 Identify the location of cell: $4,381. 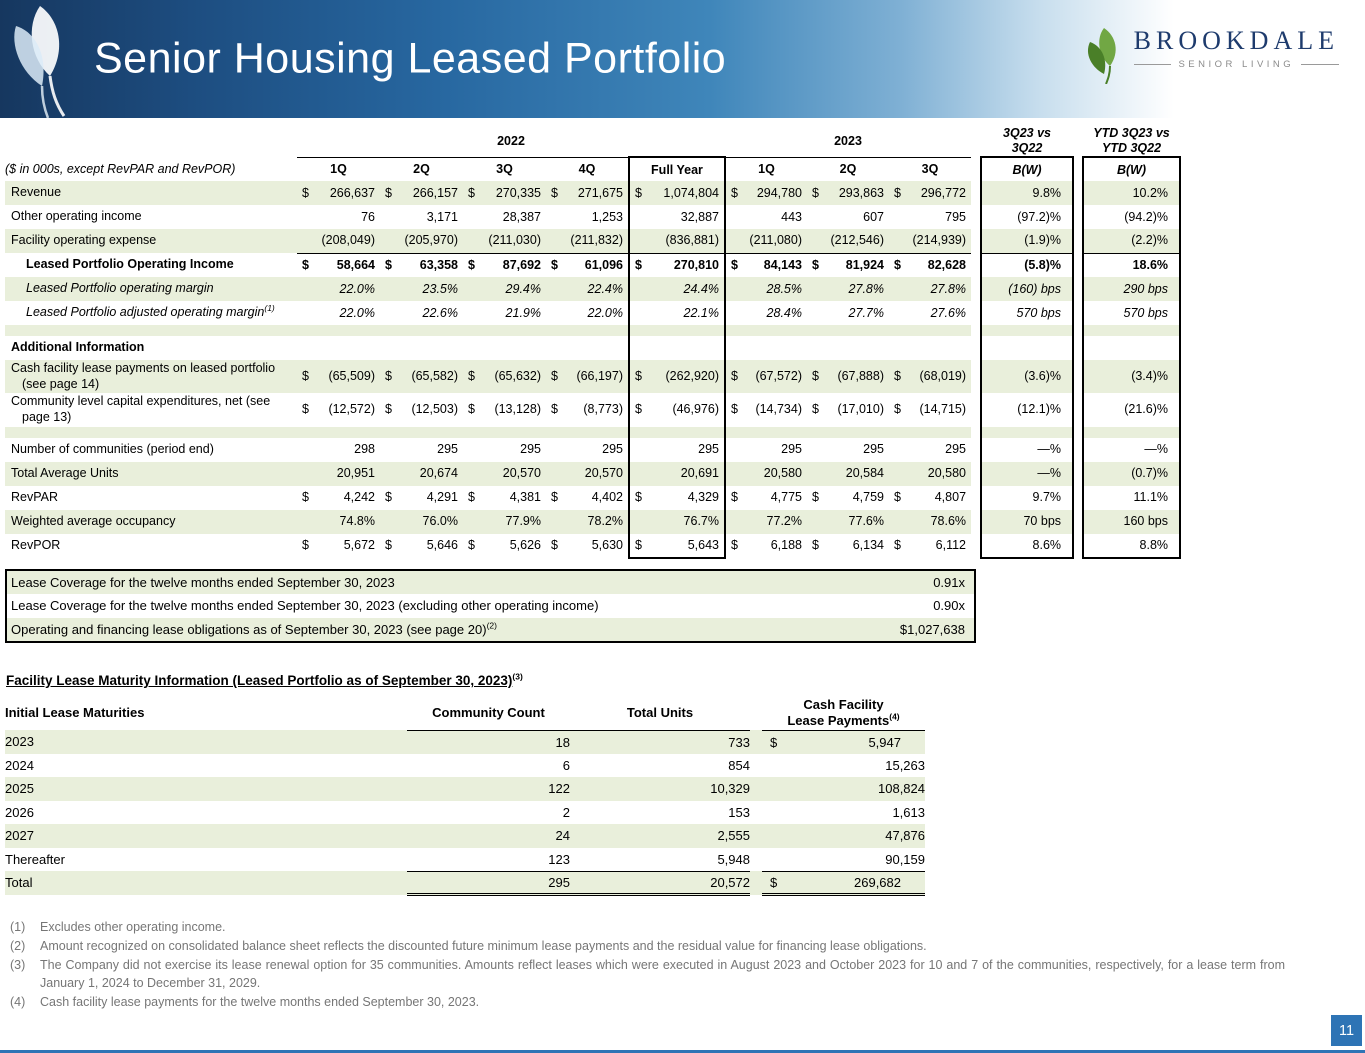
(504, 497).